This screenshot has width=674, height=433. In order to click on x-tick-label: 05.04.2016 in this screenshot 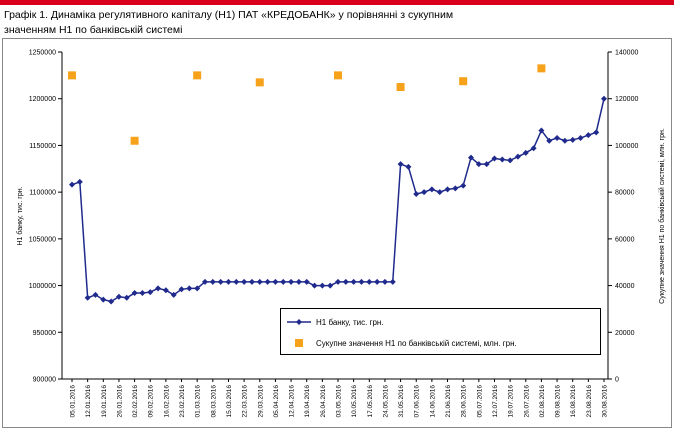, I will do `click(276, 401)`.